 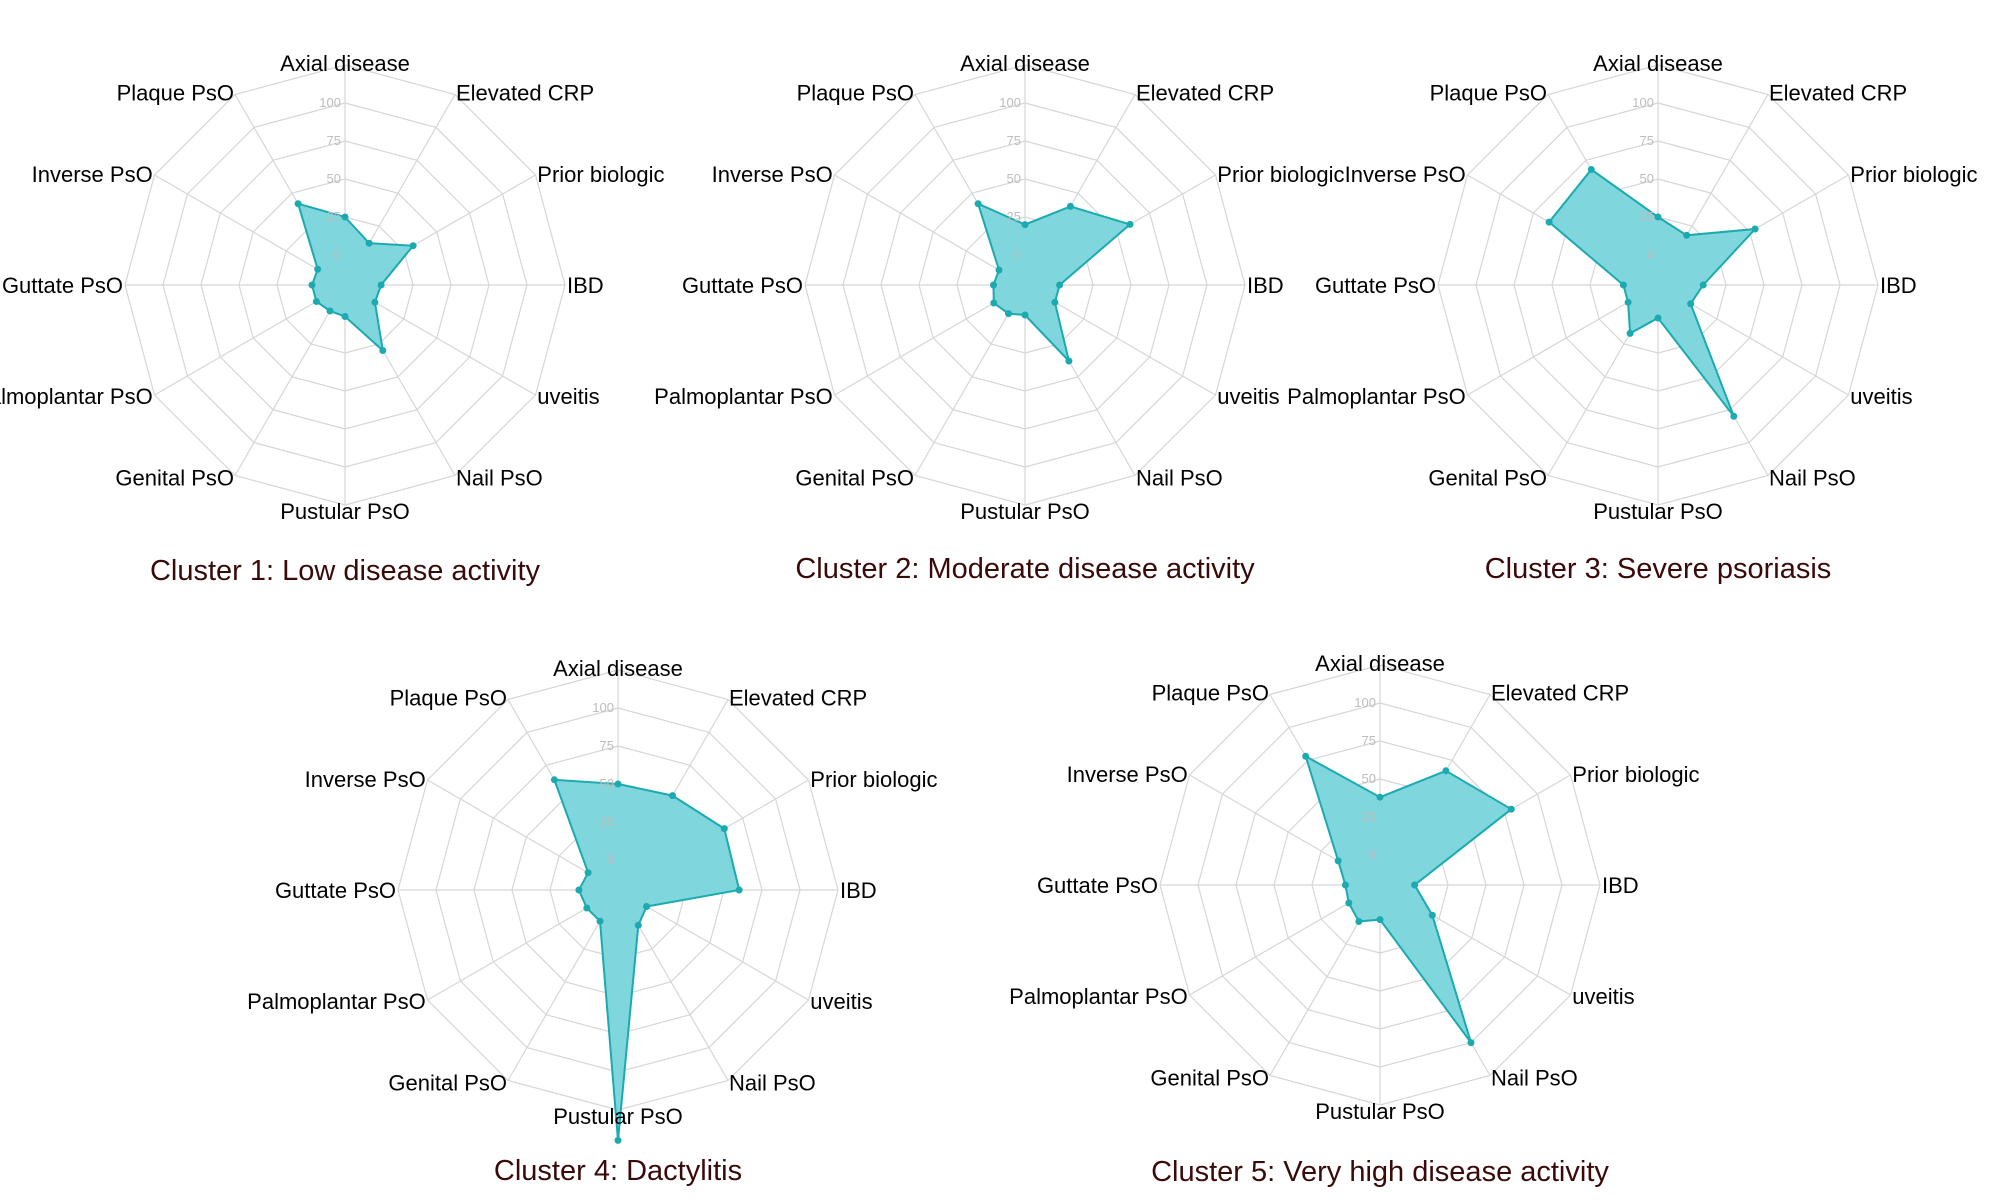 What do you see at coordinates (298, 204) in the screenshot?
I see `data-point-plaque-pso` at bounding box center [298, 204].